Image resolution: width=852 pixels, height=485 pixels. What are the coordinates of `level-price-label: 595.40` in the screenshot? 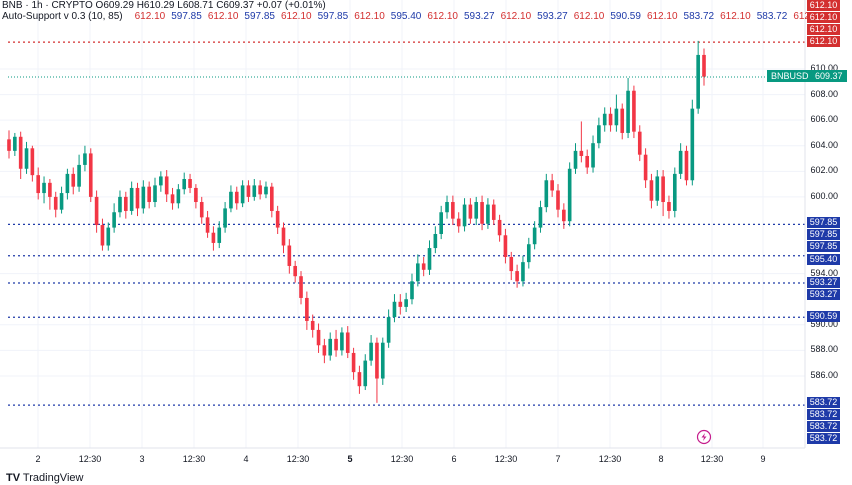 It's located at (823, 259).